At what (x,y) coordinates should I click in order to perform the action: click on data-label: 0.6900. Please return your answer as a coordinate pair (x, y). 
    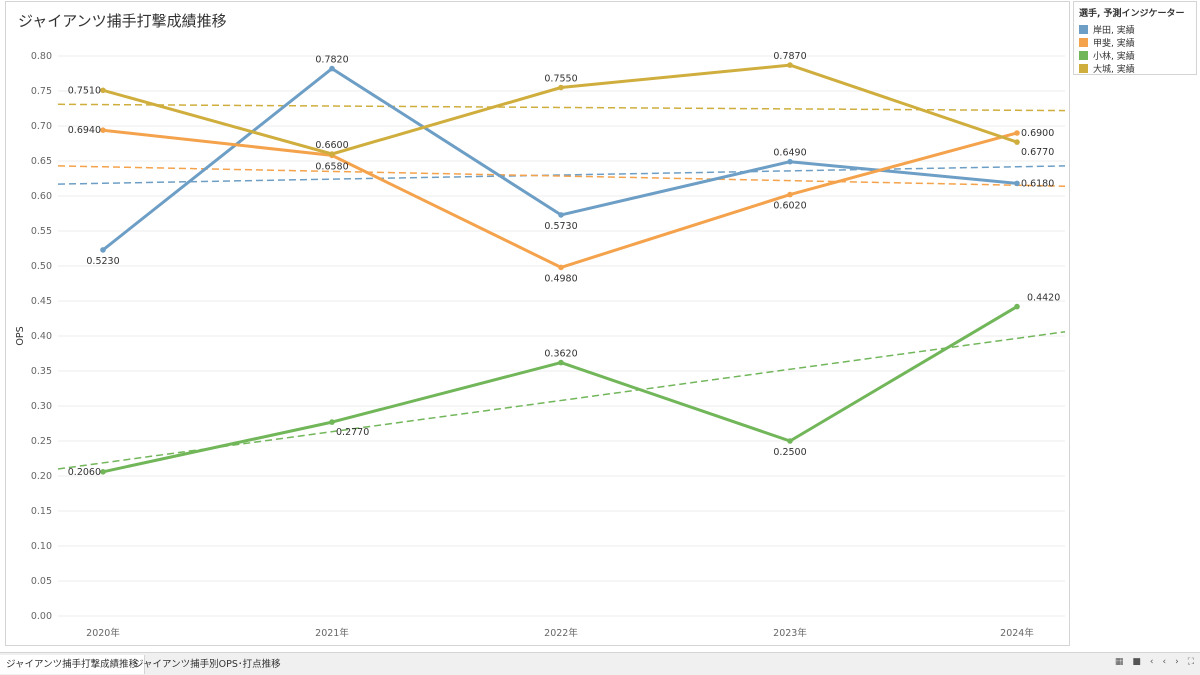
    Looking at the image, I should click on (1037, 133).